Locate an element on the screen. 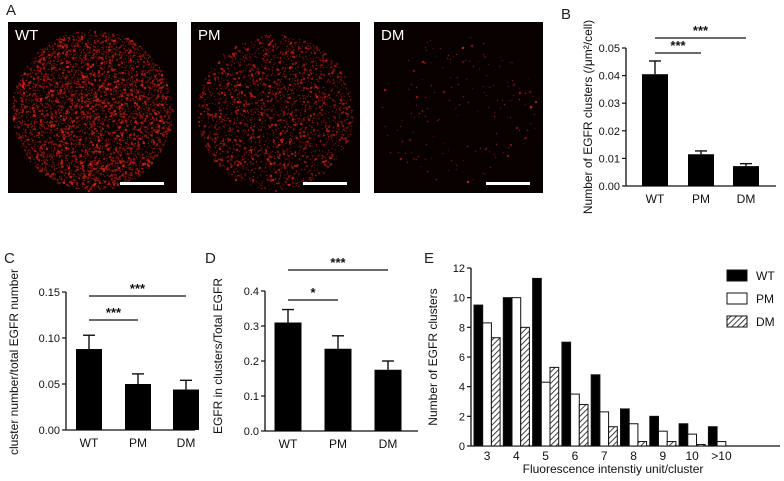 This screenshot has height=481, width=784. x-tick-label: 9 is located at coordinates (663, 456).